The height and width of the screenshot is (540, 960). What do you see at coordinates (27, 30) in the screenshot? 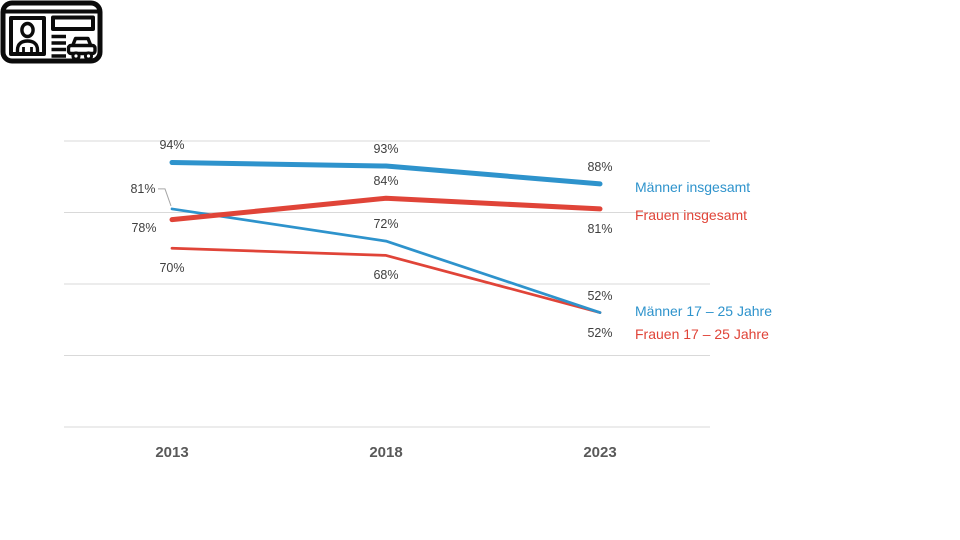
I see `person-head-icon` at bounding box center [27, 30].